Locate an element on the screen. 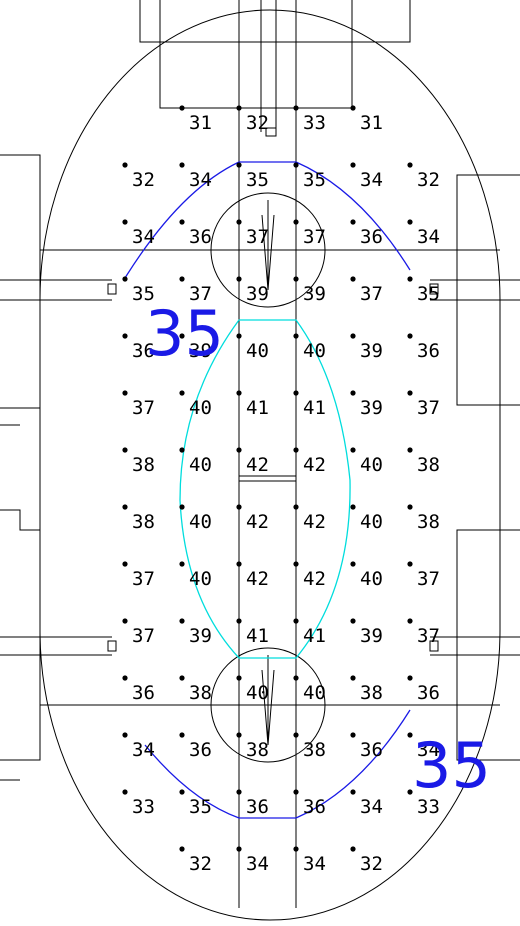 This screenshot has width=520, height=926. point-value: 41 is located at coordinates (257, 408).